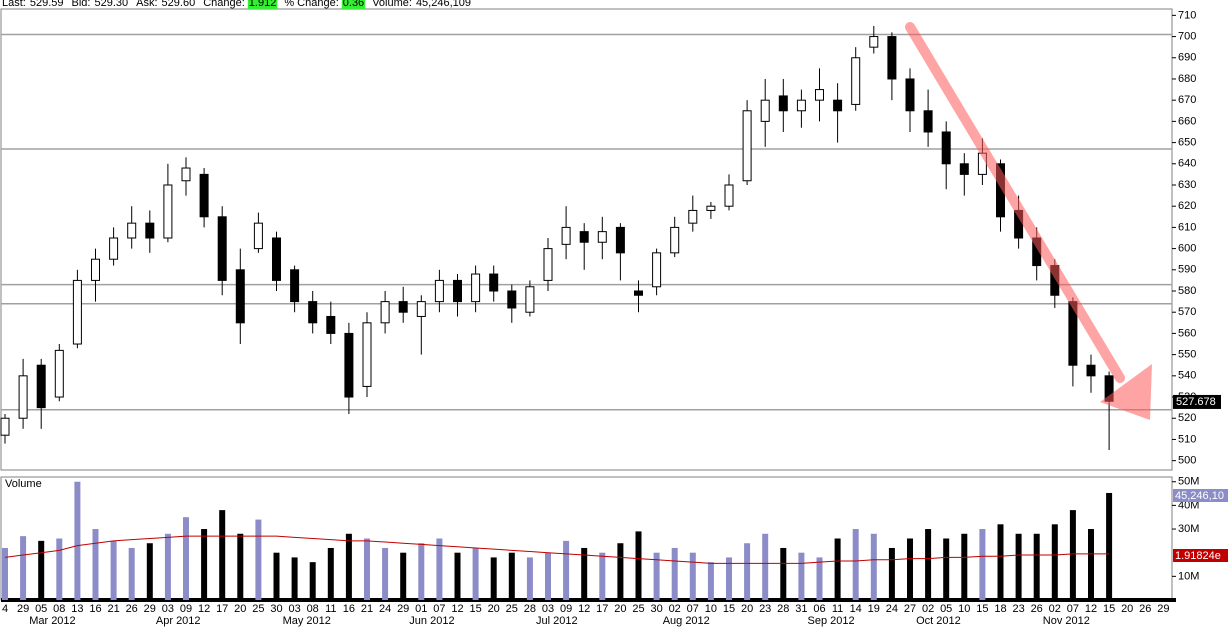 The height and width of the screenshot is (638, 1232). I want to click on volume-tick-label: 30M, so click(1188, 529).